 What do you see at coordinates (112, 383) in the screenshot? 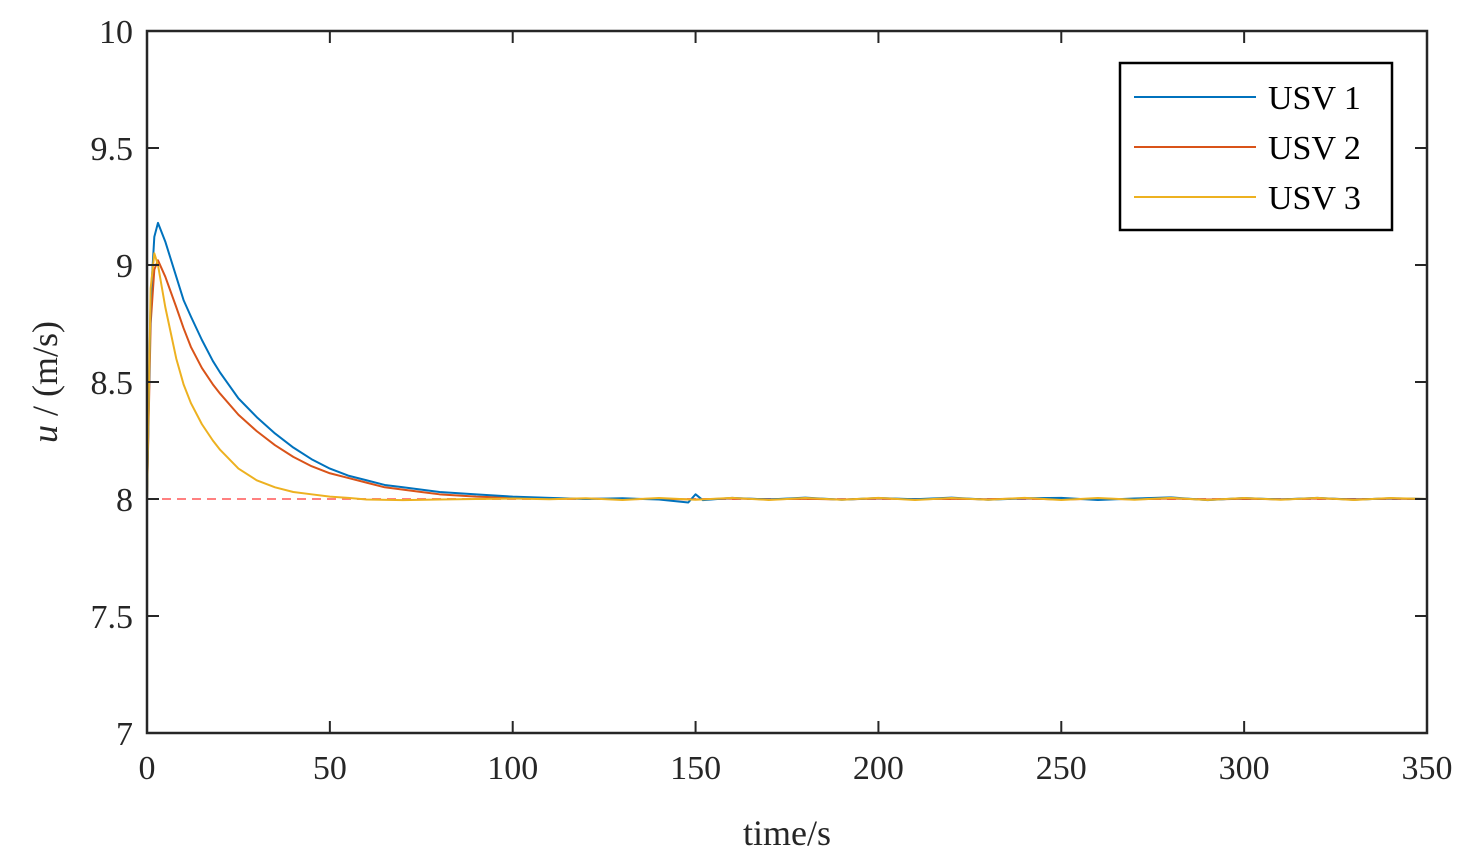
I see `y-tick-label: 8.5` at bounding box center [112, 383].